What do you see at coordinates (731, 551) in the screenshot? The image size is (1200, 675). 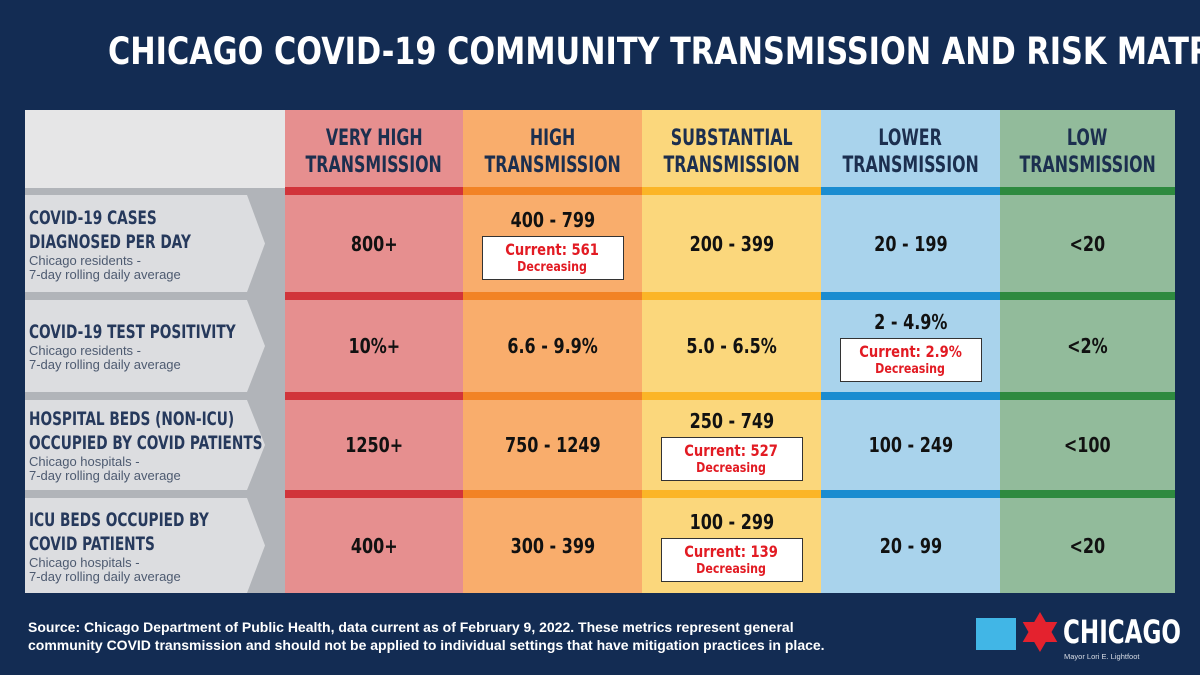 I see `current-value: Current: 139` at bounding box center [731, 551].